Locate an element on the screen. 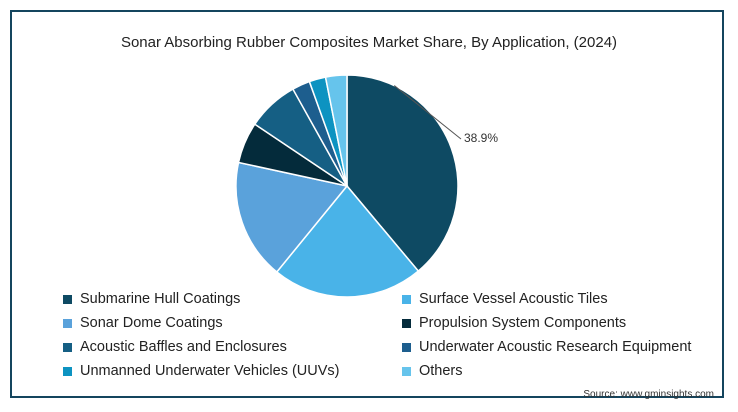 This screenshot has height=412, width=738. source-note: Source: www.gminsights.com is located at coordinates (648, 394).